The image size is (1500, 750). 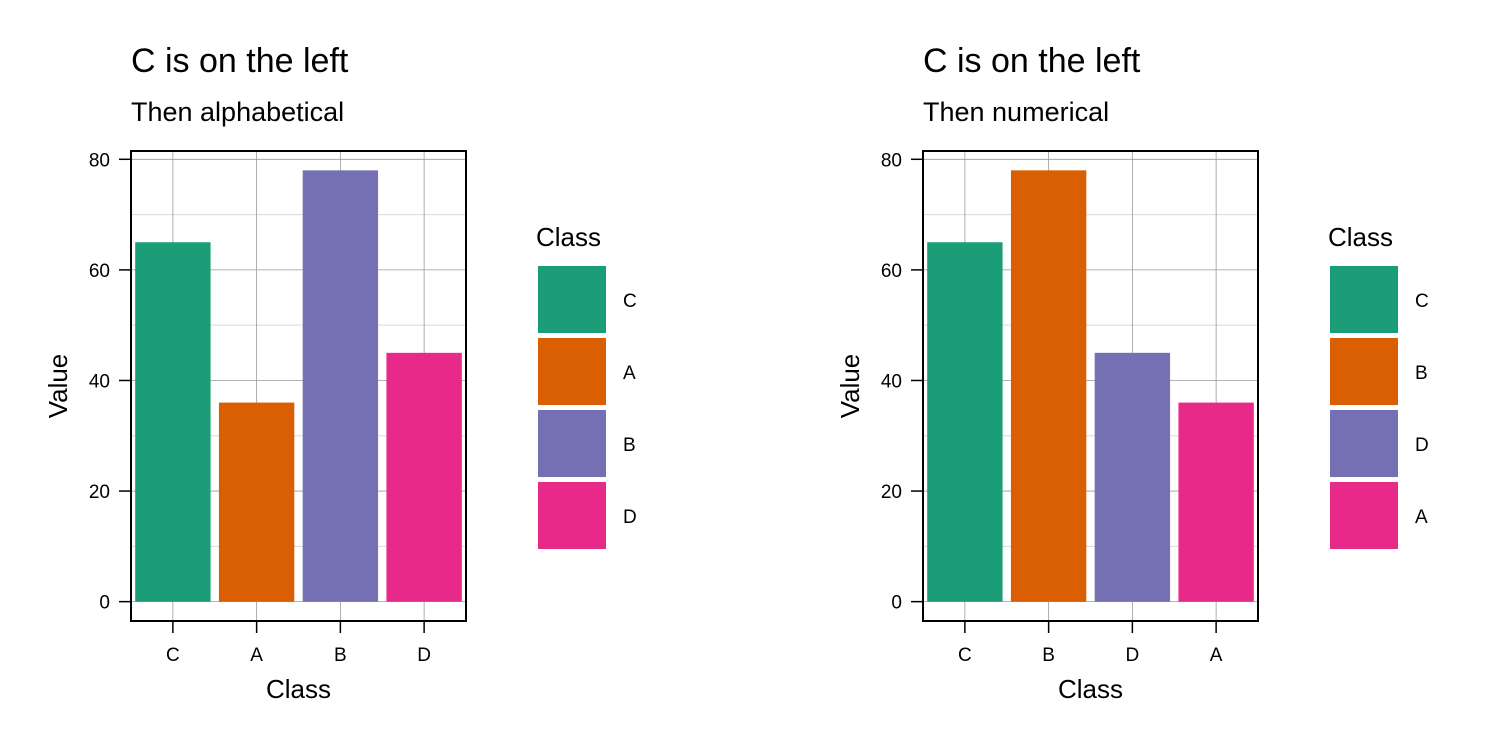 I want to click on chart-subtitle: Then numerical, so click(x=1016, y=112).